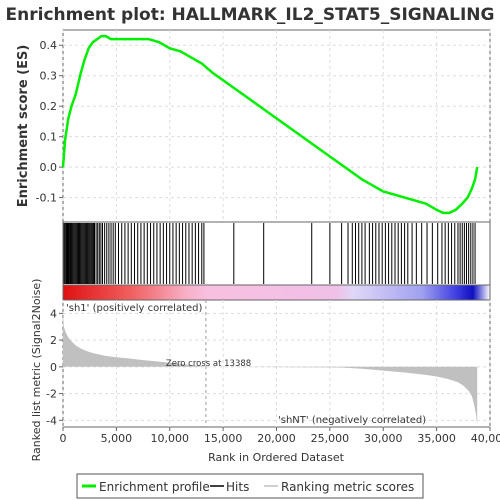 The height and width of the screenshot is (500, 500). I want to click on es-y-ticks: 0.4 0.3 0.2 0.1 0.0 -0.1, so click(49, 122).